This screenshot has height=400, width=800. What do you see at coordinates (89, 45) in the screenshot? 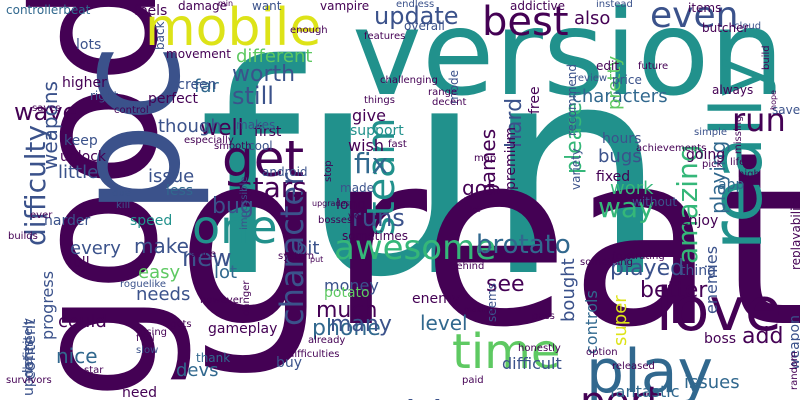
I see `word: lots` at bounding box center [89, 45].